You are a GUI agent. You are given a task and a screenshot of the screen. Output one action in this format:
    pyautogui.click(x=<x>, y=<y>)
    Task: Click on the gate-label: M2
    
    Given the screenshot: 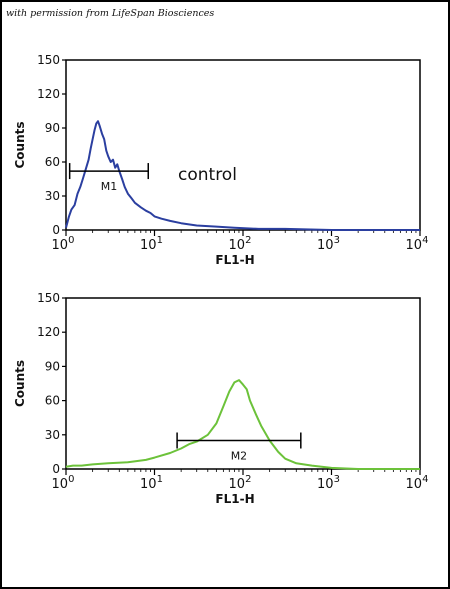 What is the action you would take?
    pyautogui.click(x=239, y=456)
    